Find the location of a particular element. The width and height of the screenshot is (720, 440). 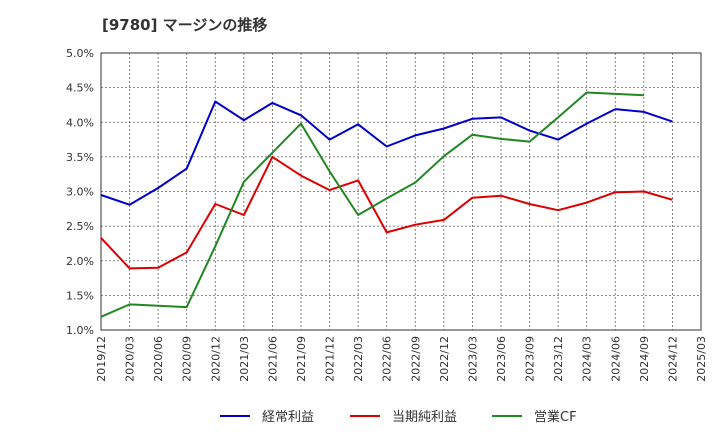

x-tick-label: 2021/03 is located at coordinates (244, 359).